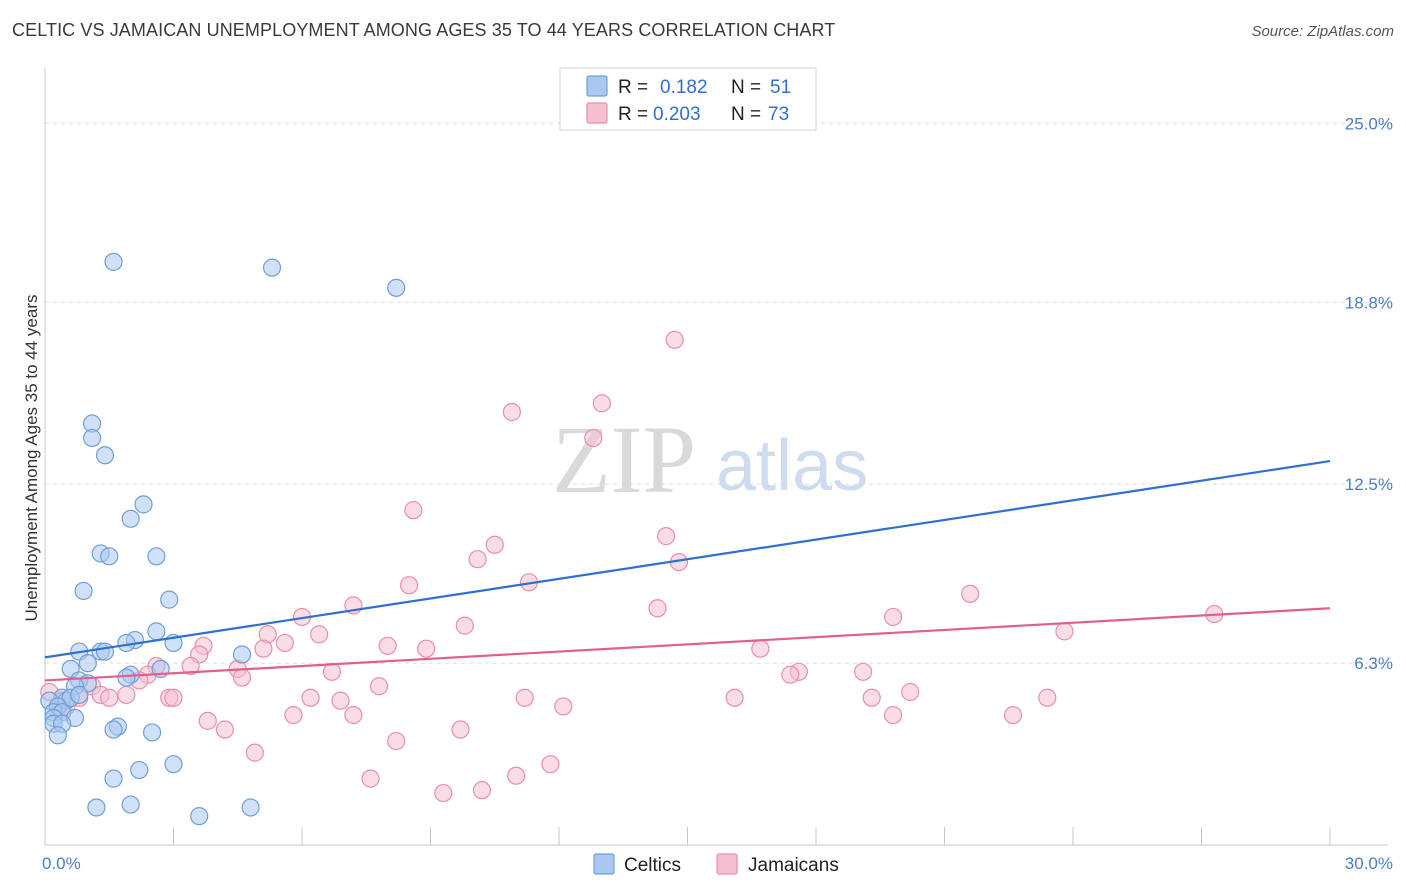  I want to click on legend-jamaican-r-label: R =, so click(633, 114).